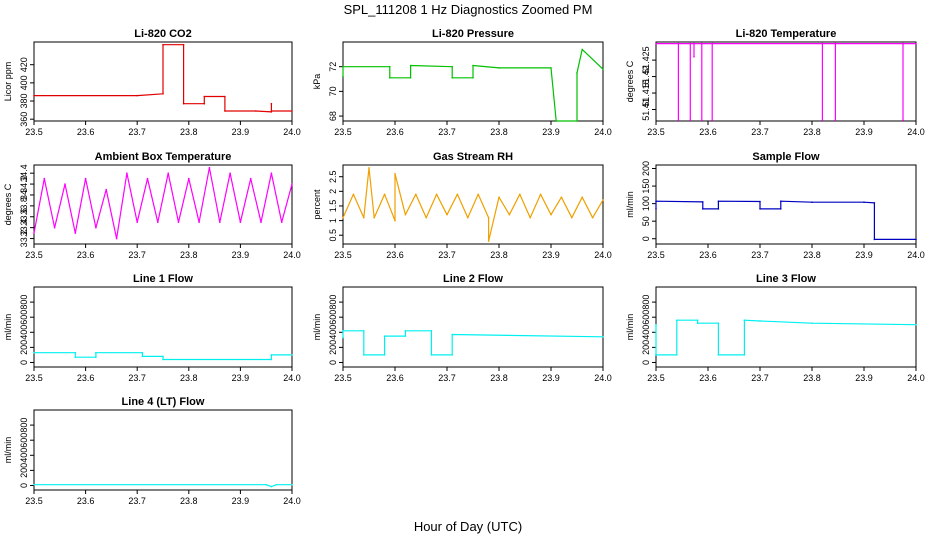  Describe the element at coordinates (24, 195) in the screenshot. I see `y-tick-label: 34` at that location.